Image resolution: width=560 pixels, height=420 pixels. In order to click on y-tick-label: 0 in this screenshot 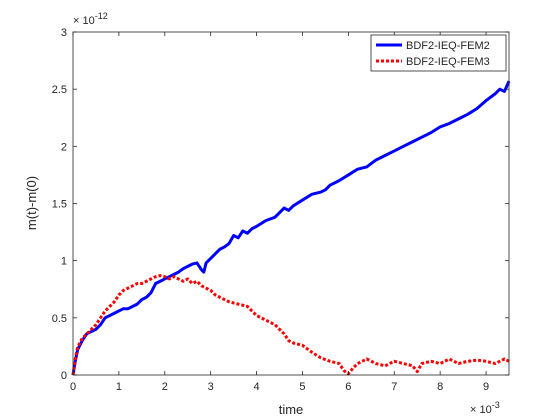, I will do `click(64, 376)`.